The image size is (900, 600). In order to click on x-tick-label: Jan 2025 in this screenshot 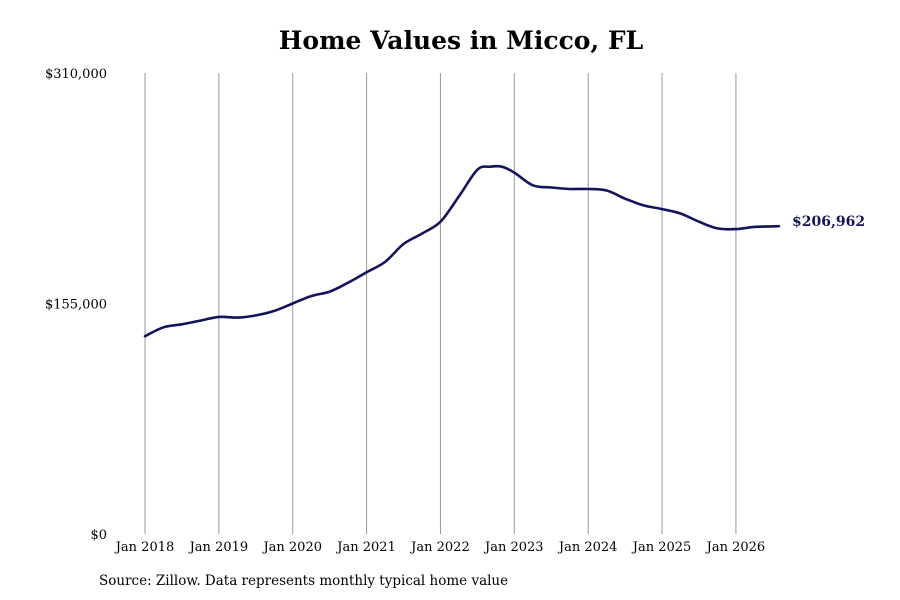, I will do `click(661, 547)`.